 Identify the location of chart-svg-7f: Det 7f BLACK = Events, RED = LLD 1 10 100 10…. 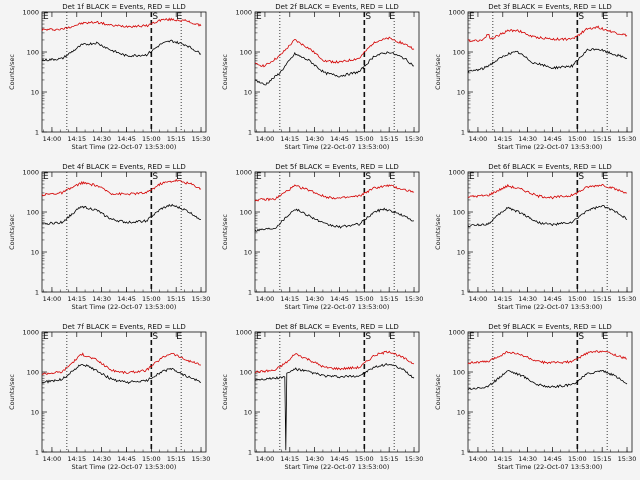
(109, 397).